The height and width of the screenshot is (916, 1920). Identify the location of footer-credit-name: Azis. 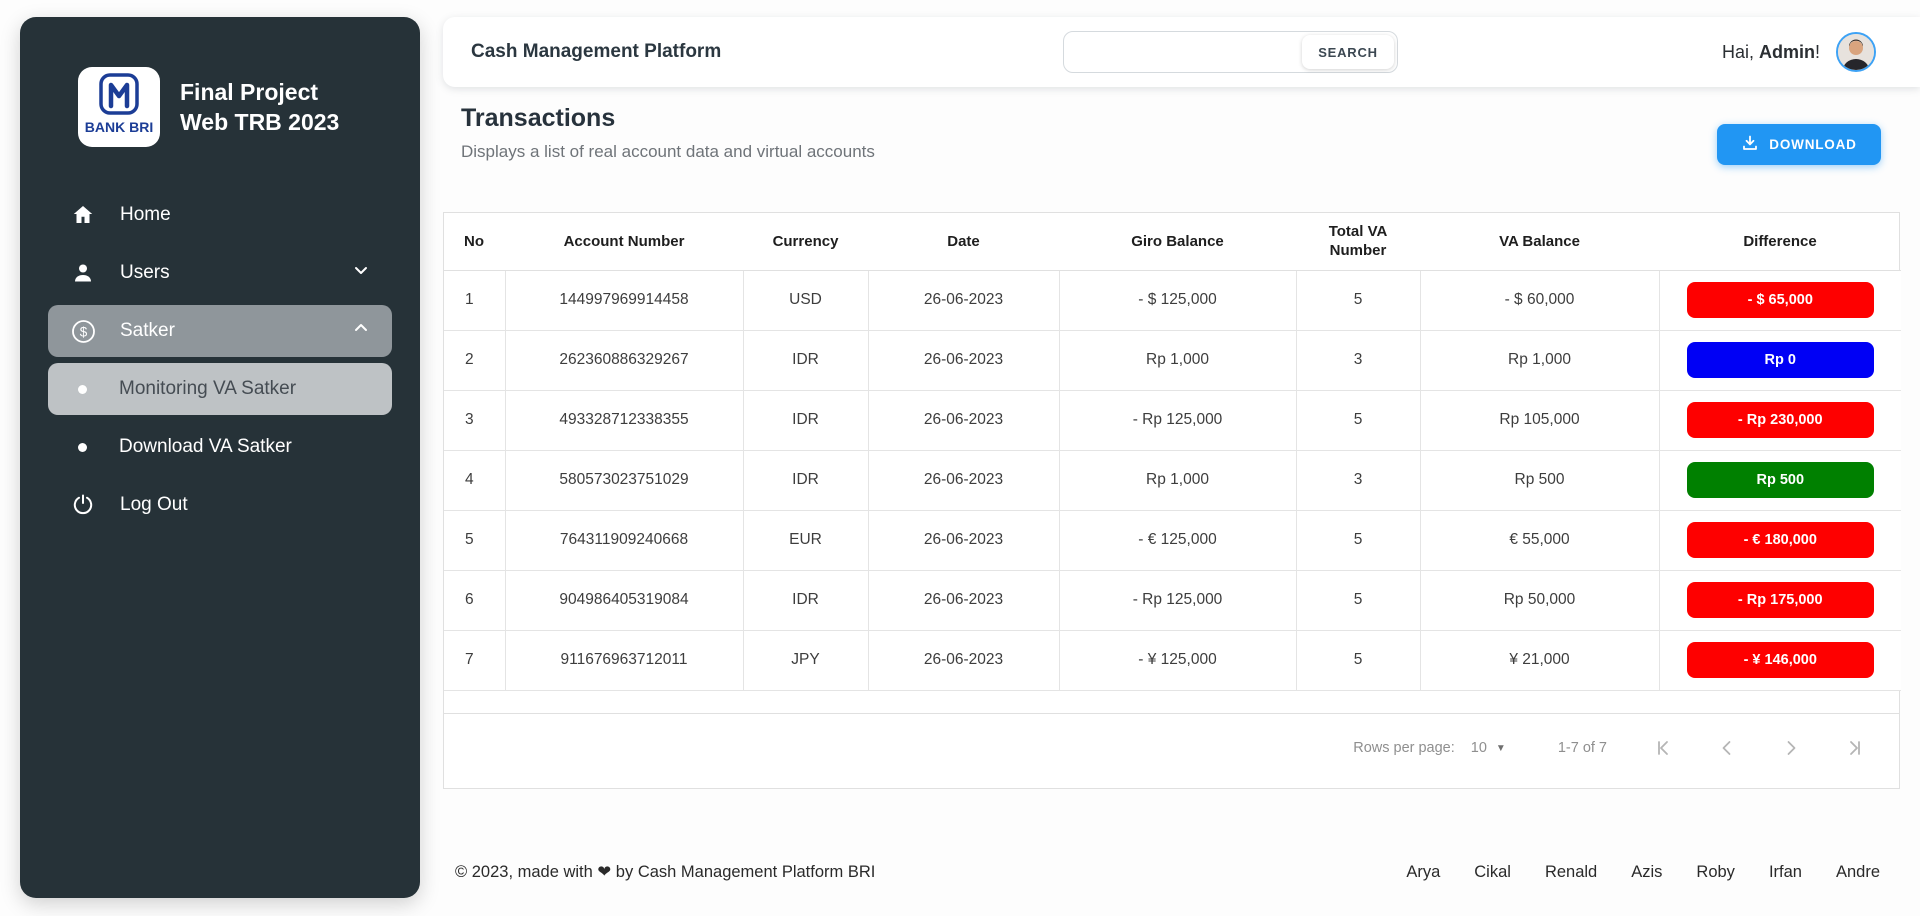
(1647, 871).